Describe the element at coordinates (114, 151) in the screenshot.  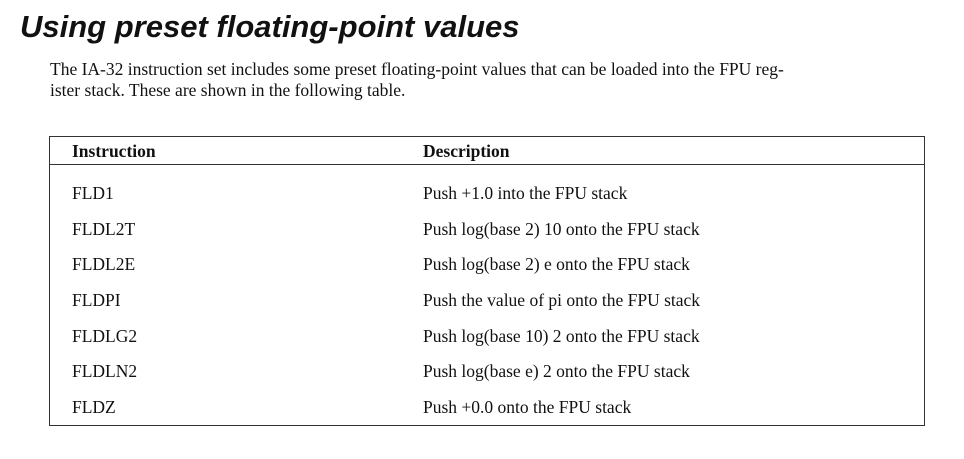
I see `header-instruction: Instruction` at that location.